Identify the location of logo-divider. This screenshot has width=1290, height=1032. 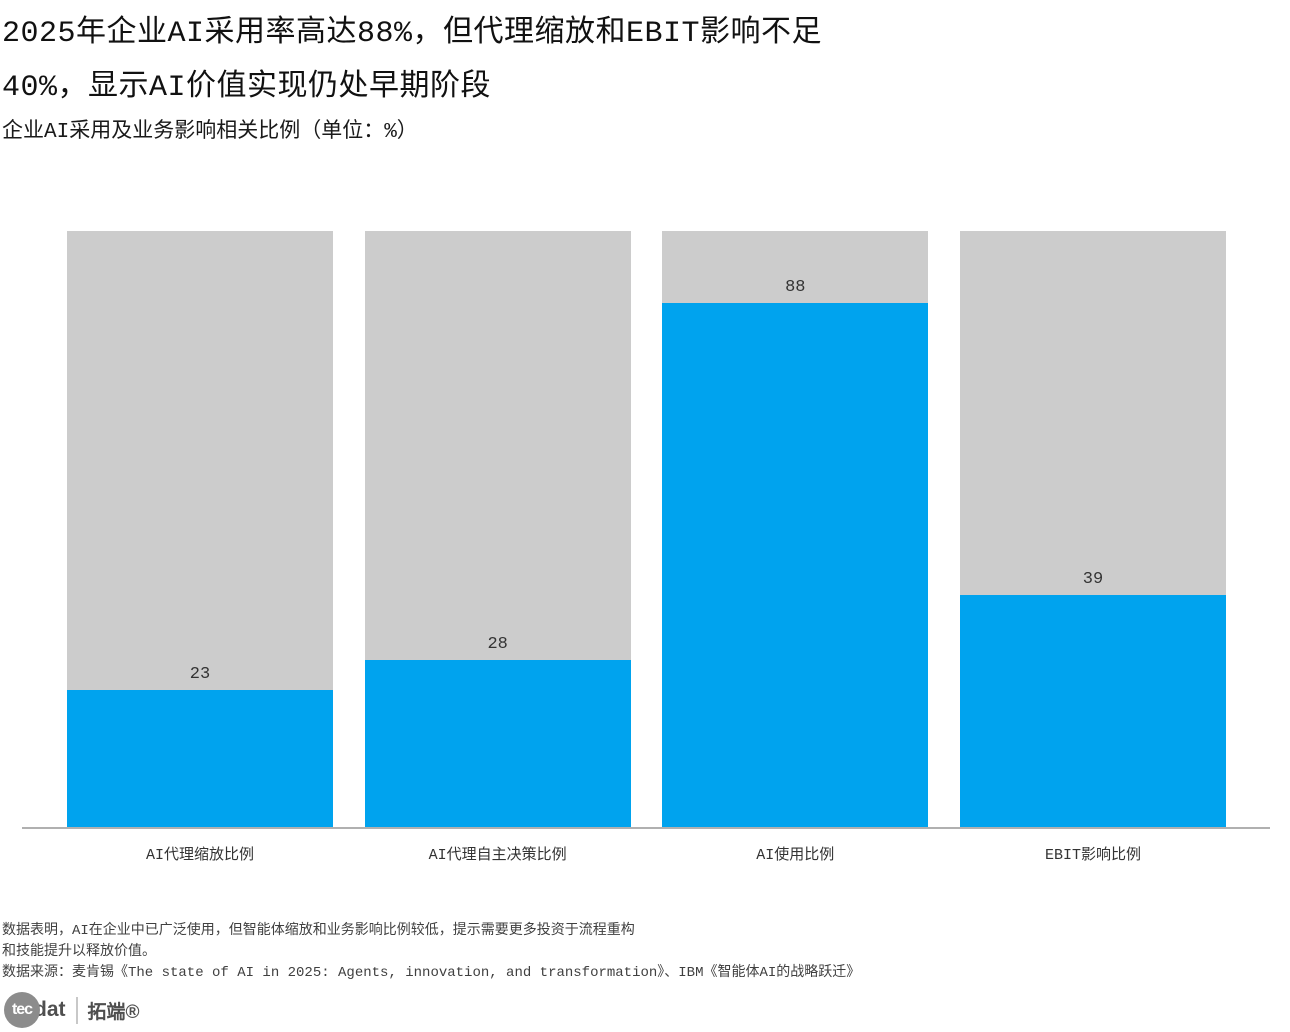
(76, 1010).